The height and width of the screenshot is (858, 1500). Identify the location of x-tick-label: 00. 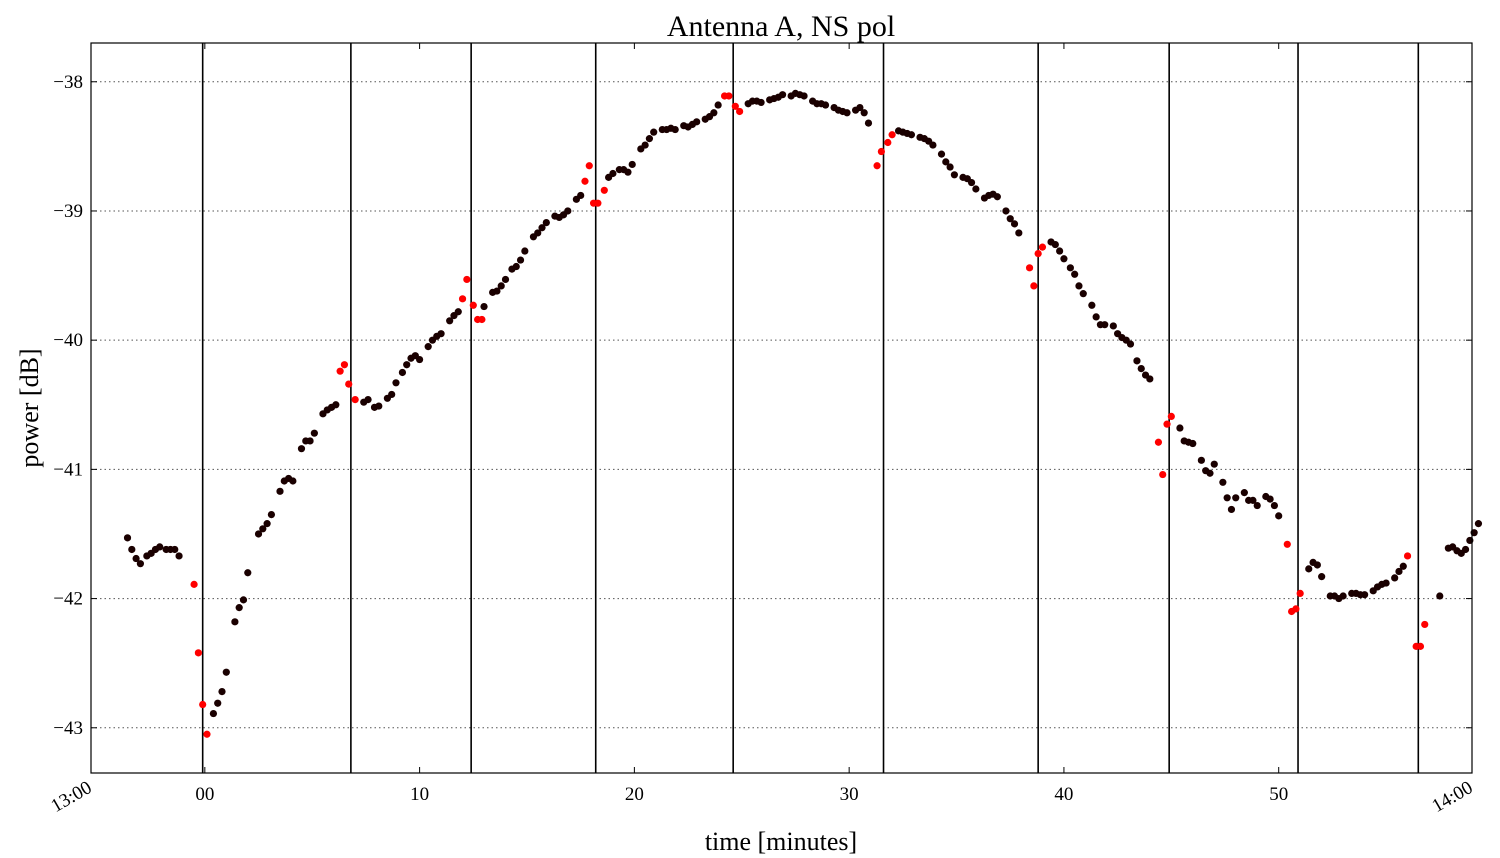
(204, 794).